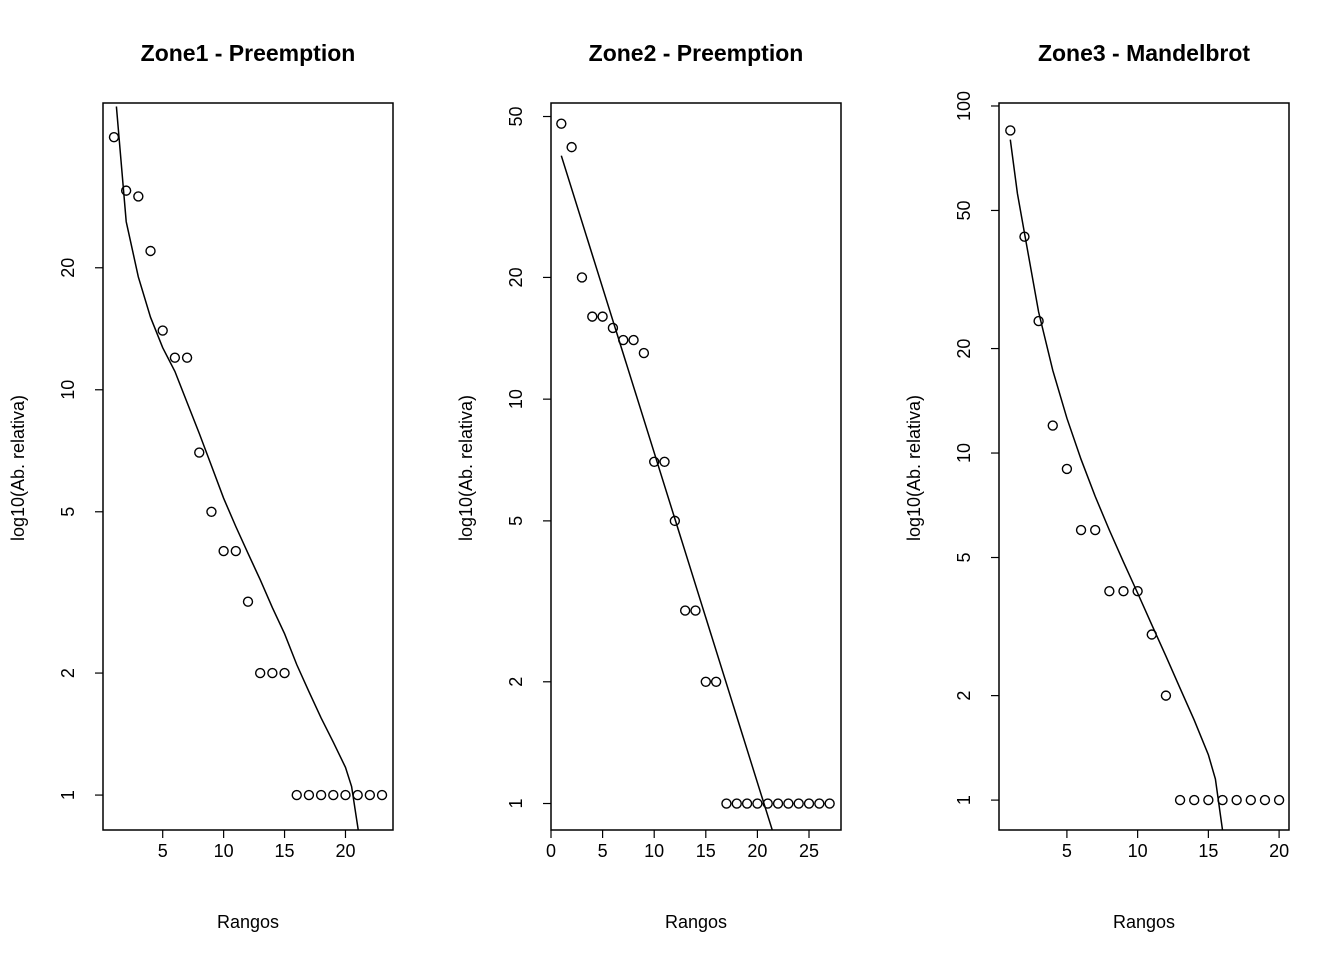 This screenshot has height=960, width=1344. Describe the element at coordinates (248, 53) in the screenshot. I see `chart-title: Zone1 - Preemption` at that location.